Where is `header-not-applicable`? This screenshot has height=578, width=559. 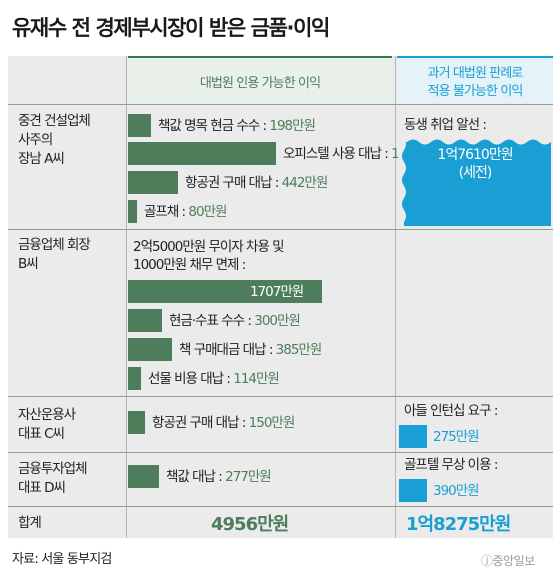
header-not-applicable is located at coordinates (475, 80).